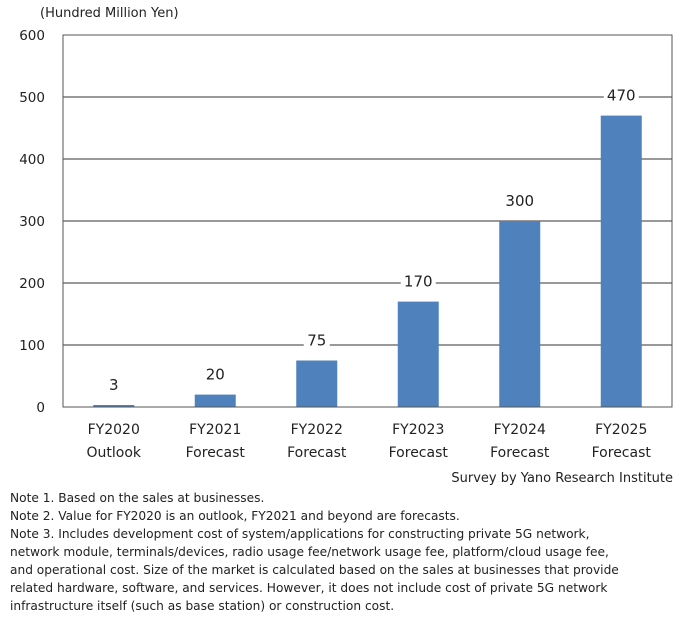  I want to click on x-tick-label: FY2022, so click(317, 430).